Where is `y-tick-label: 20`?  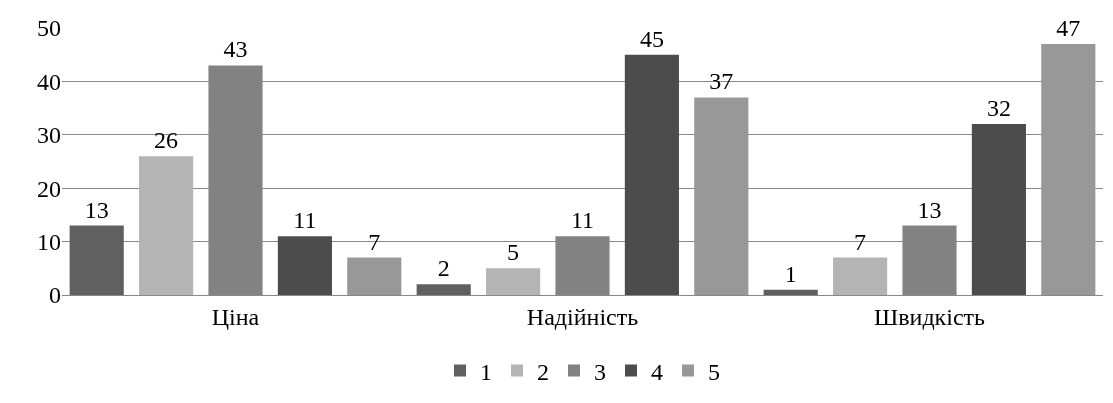
y-tick-label: 20 is located at coordinates (49, 188).